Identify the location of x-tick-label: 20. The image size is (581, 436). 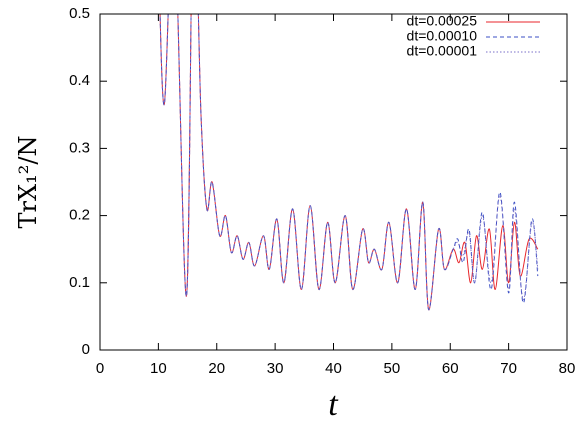
(216, 368).